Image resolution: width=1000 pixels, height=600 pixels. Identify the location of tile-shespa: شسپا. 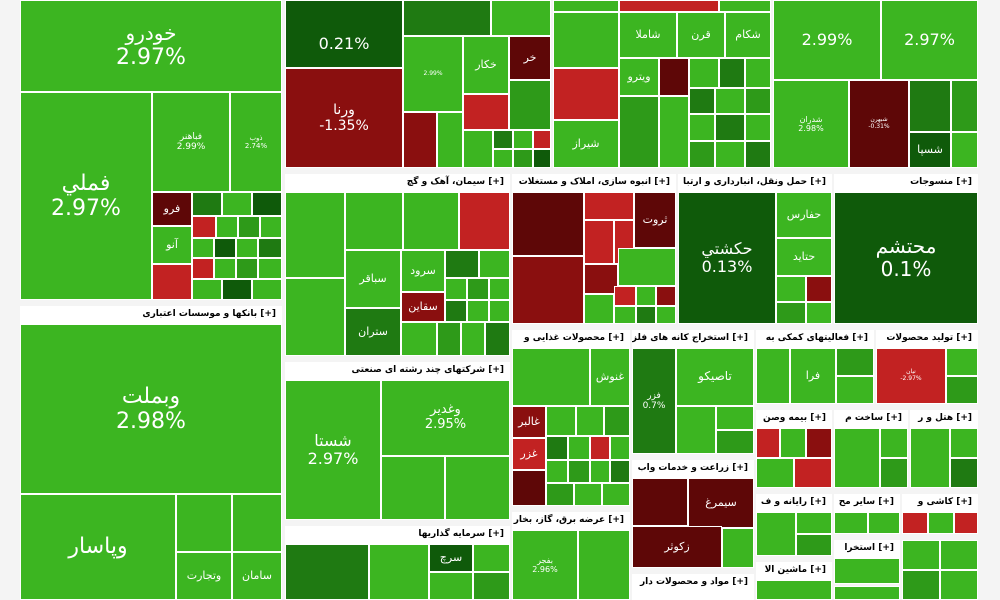
(930, 150).